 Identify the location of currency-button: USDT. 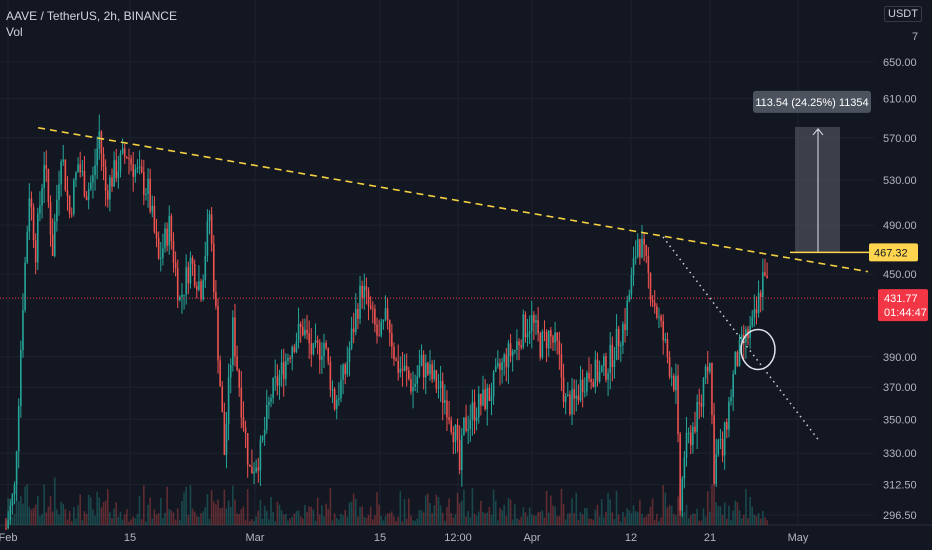
(903, 14).